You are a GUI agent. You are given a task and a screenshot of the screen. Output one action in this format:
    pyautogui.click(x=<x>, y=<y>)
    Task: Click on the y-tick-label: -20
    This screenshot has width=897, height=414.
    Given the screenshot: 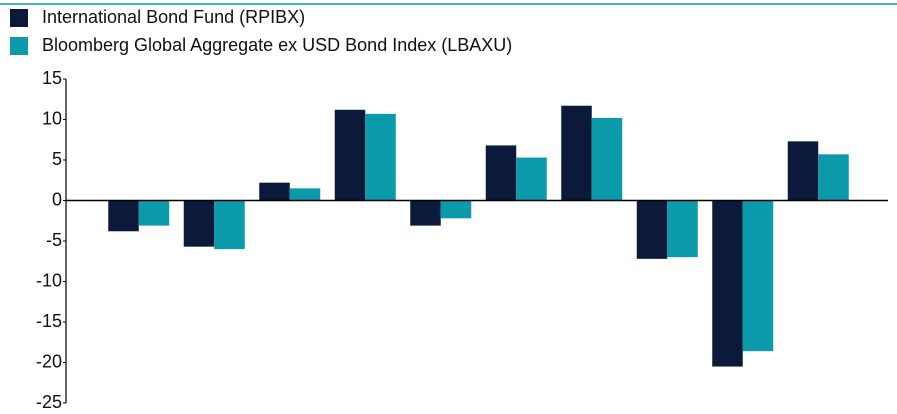 What is the action you would take?
    pyautogui.click(x=49, y=361)
    